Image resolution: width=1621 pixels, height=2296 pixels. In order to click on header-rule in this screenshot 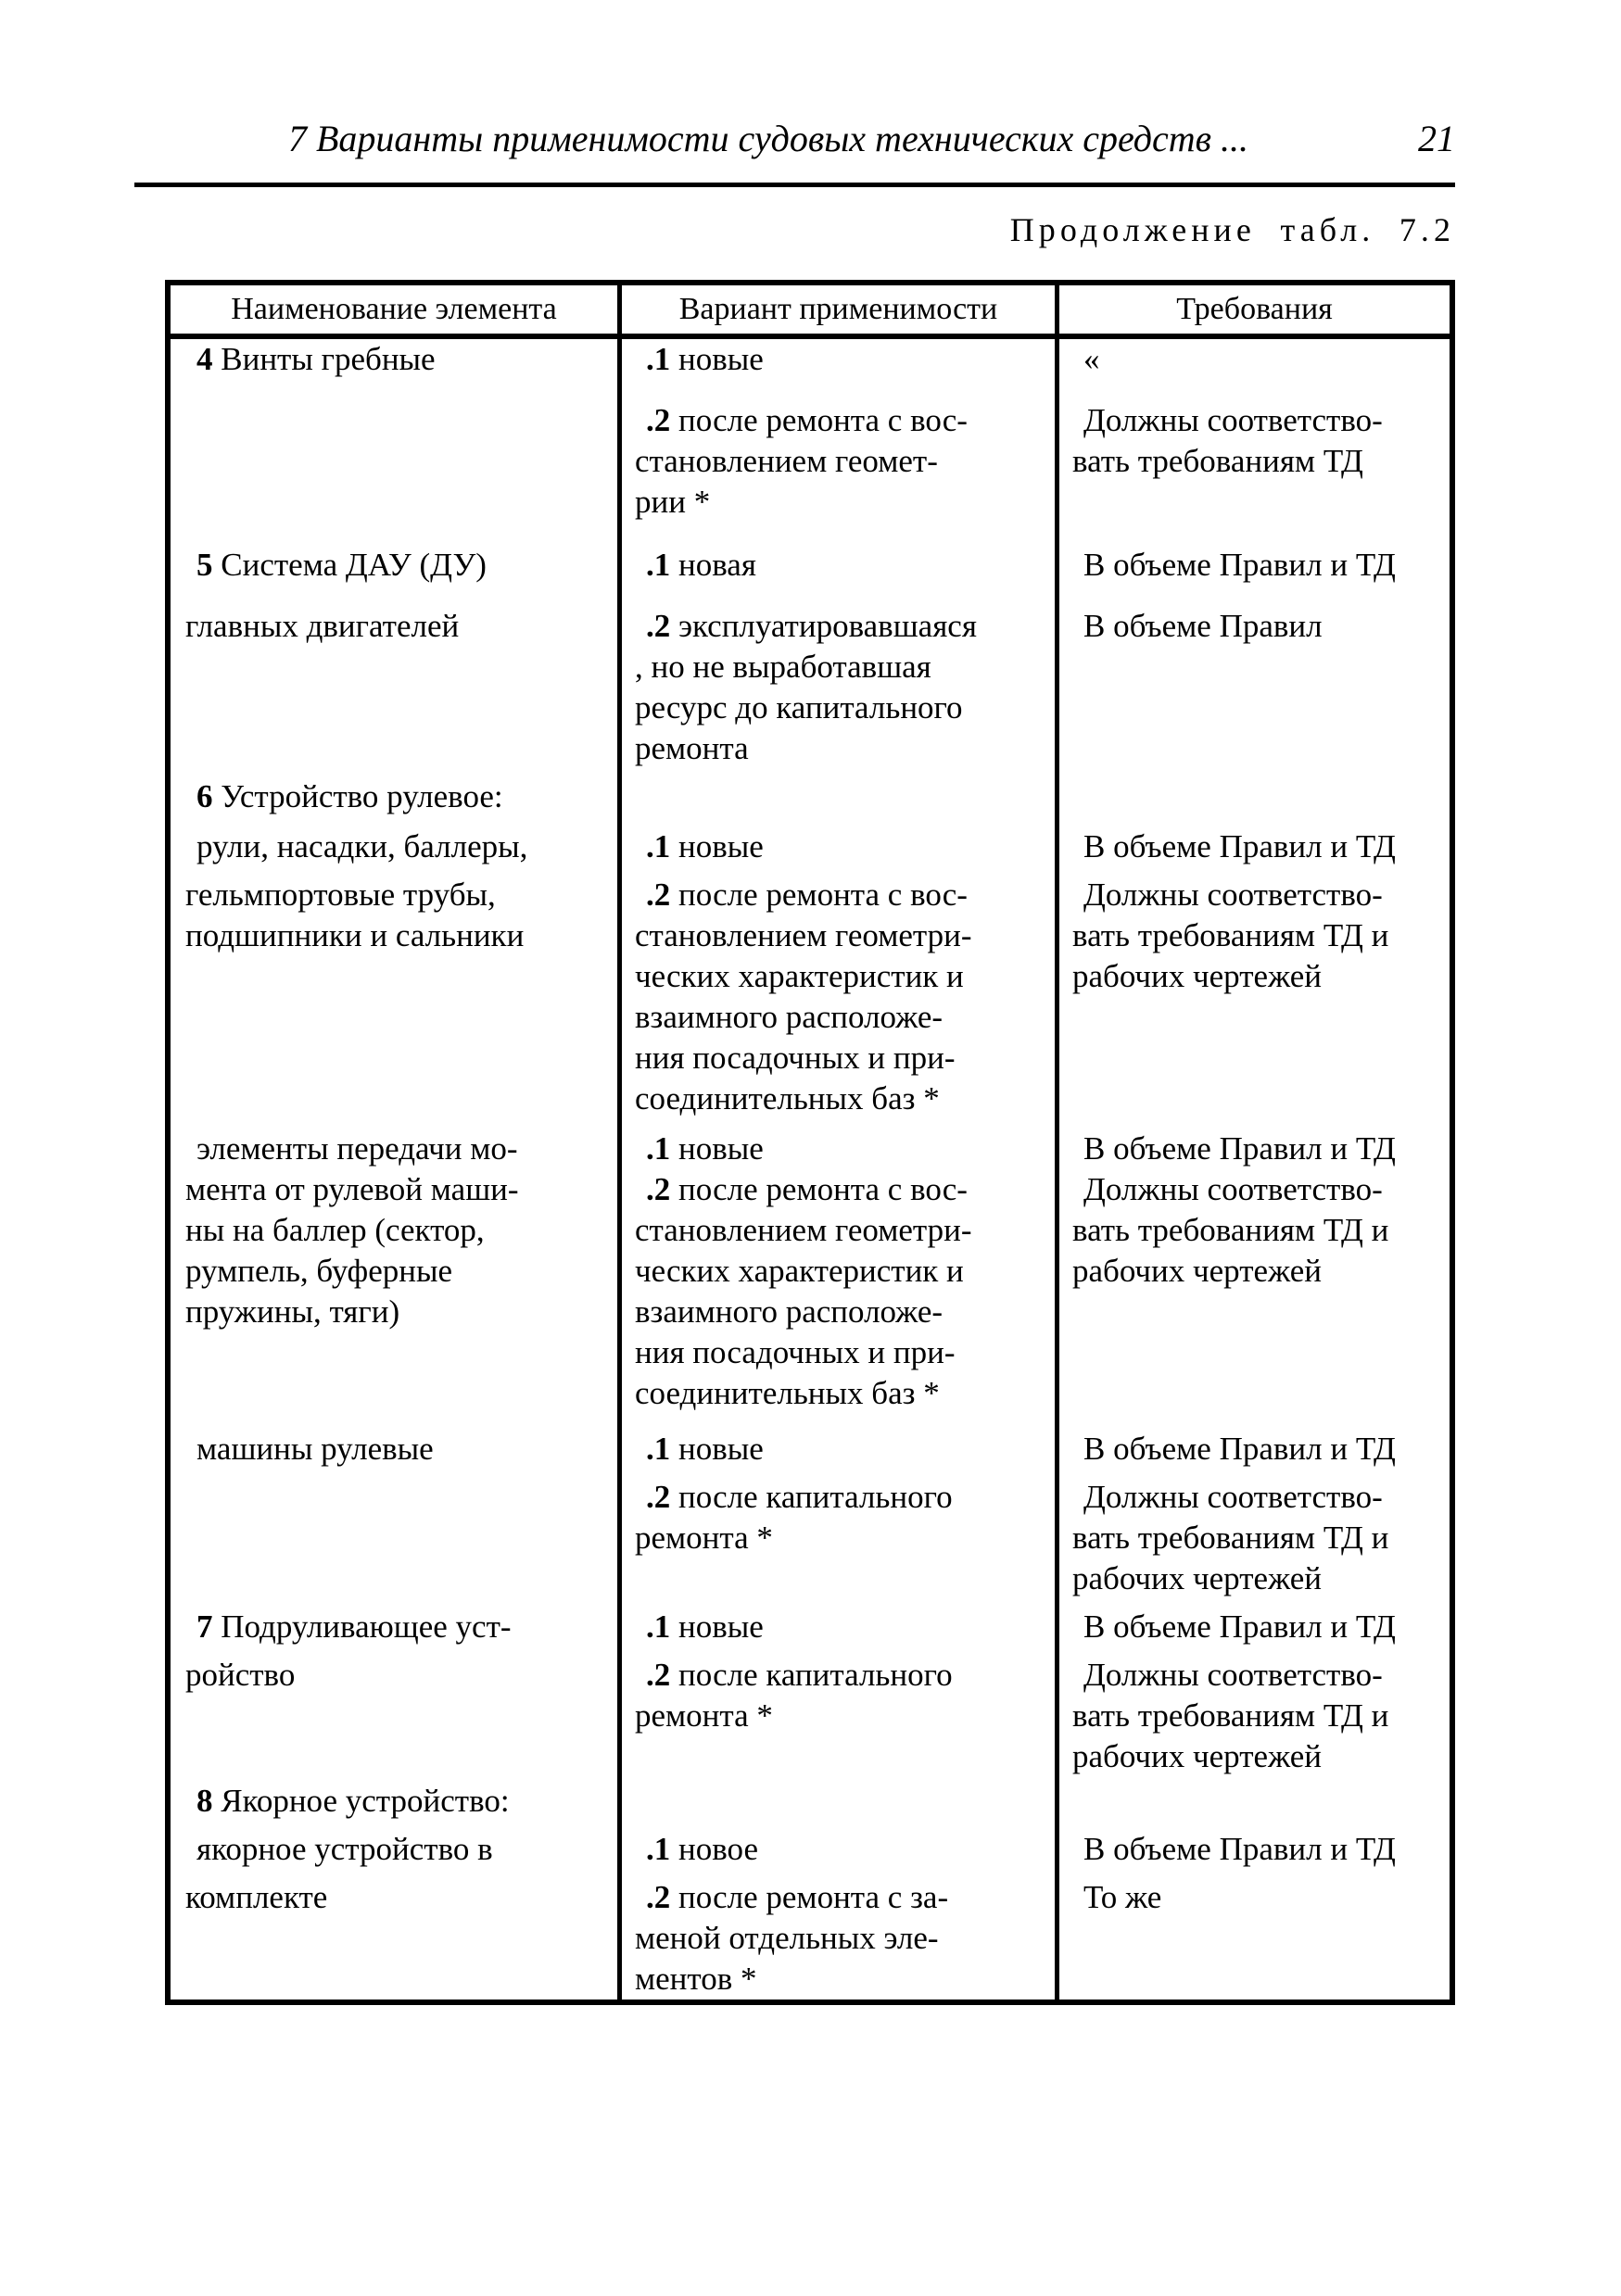, I will do `click(794, 185)`.